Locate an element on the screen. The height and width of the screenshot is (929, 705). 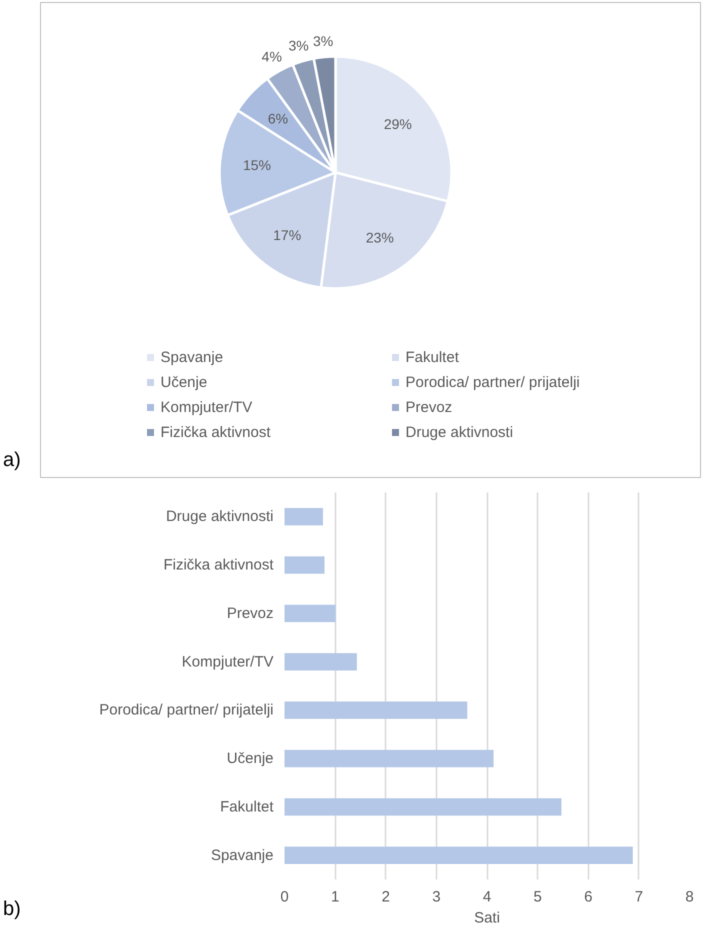
x-tick-label: 0 is located at coordinates (284, 897).